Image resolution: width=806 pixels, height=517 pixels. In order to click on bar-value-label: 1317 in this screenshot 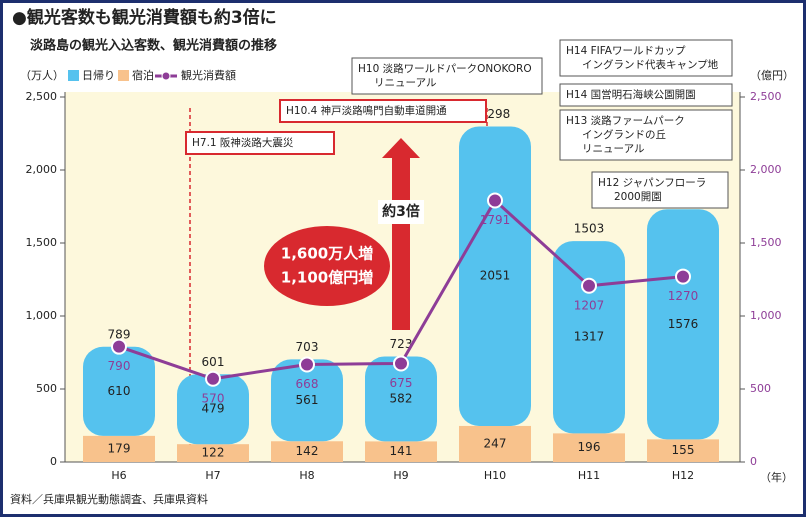, I will do `click(589, 337)`.